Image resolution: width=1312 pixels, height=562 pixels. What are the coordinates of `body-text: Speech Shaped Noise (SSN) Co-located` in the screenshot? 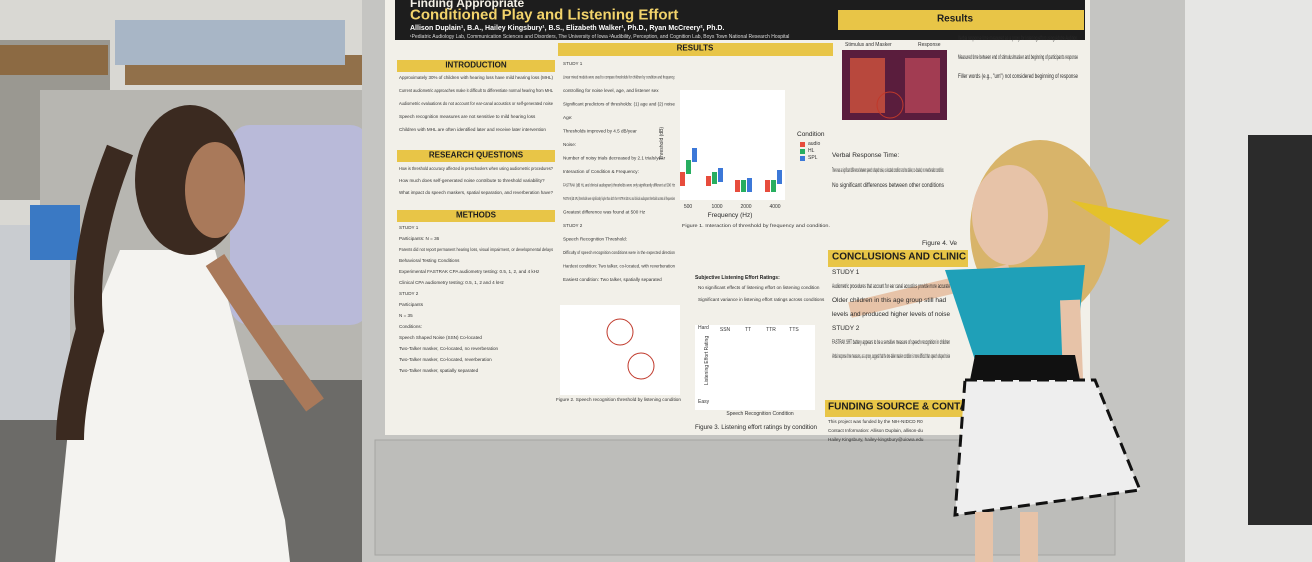 It's located at (440, 337).